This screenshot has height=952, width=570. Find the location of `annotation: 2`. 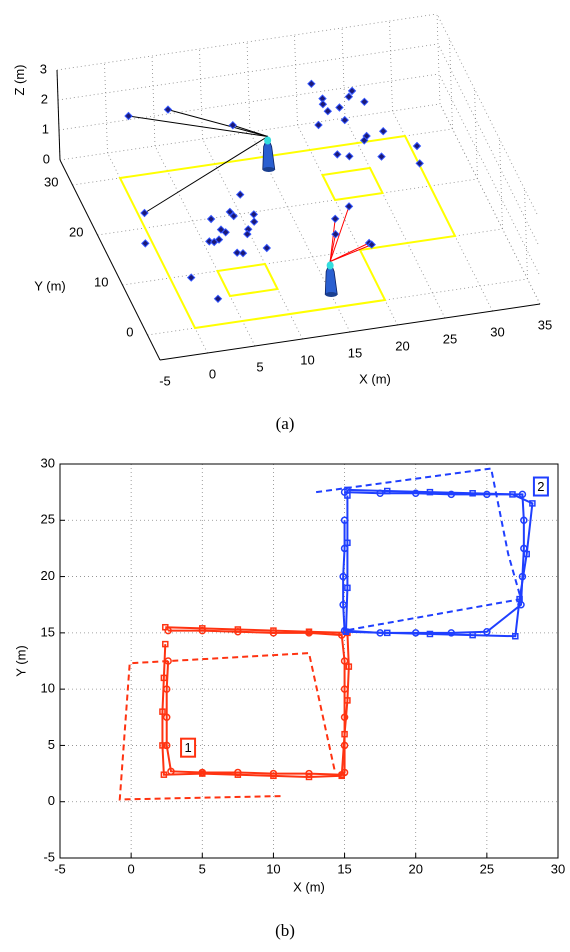

annotation: 2 is located at coordinates (540, 486).